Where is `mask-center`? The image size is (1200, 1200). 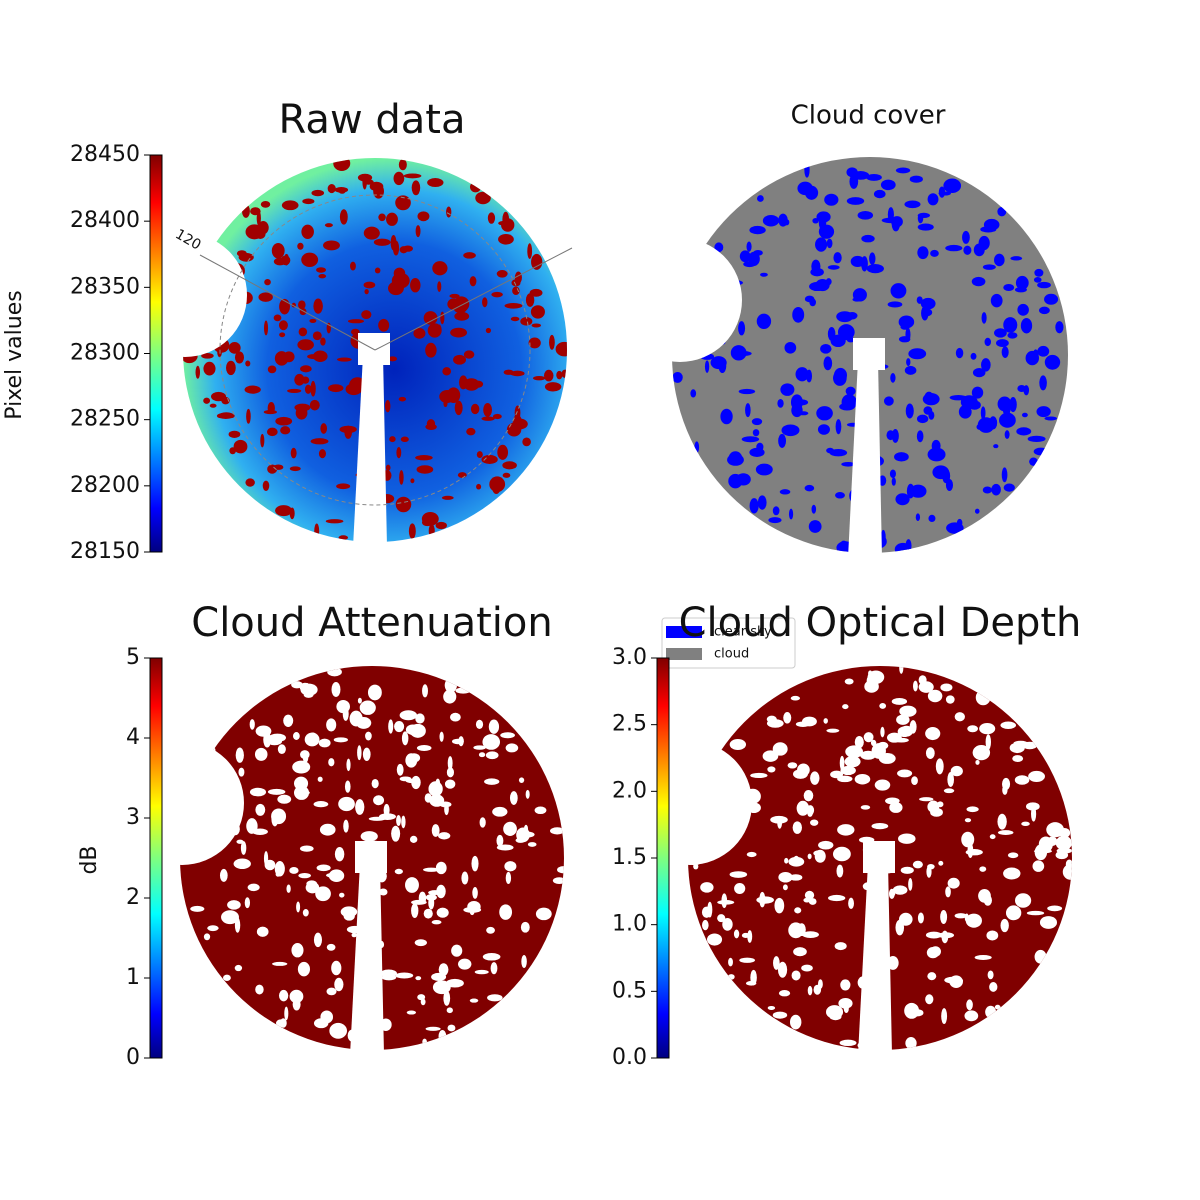 mask-center is located at coordinates (371, 857).